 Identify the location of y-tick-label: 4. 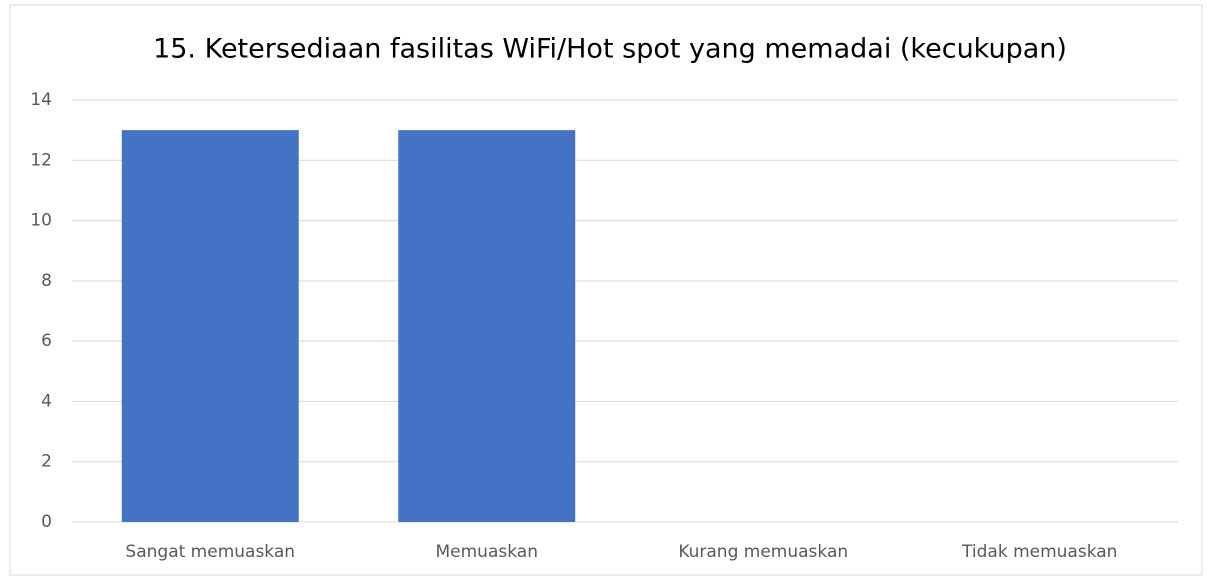
(46, 401).